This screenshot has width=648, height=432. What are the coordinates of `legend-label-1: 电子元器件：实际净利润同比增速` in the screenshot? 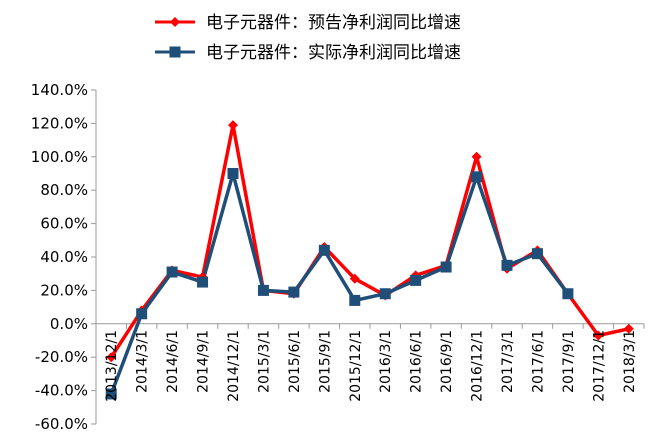 It's located at (333, 53).